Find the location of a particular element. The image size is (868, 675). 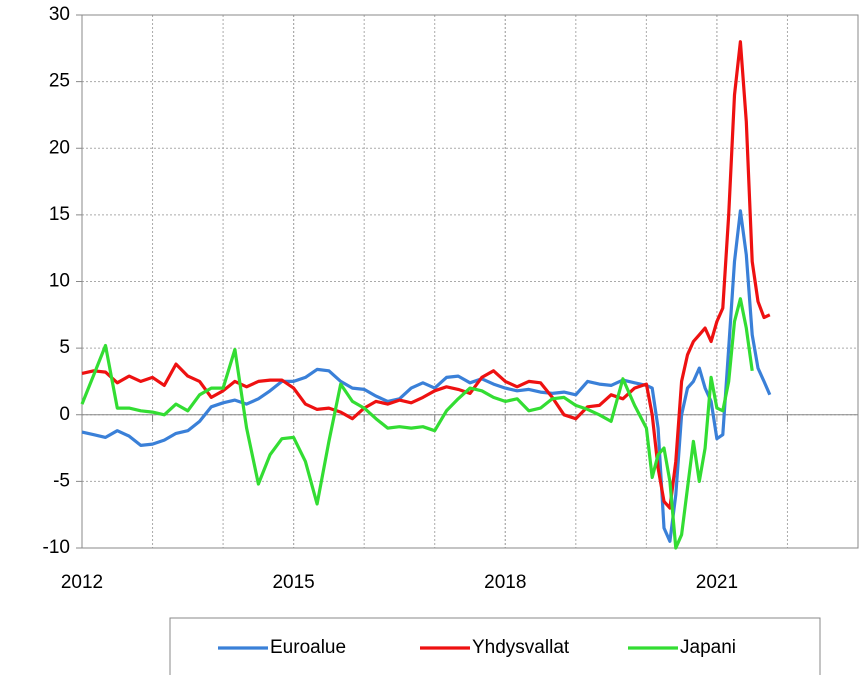

legend-box is located at coordinates (495, 646).